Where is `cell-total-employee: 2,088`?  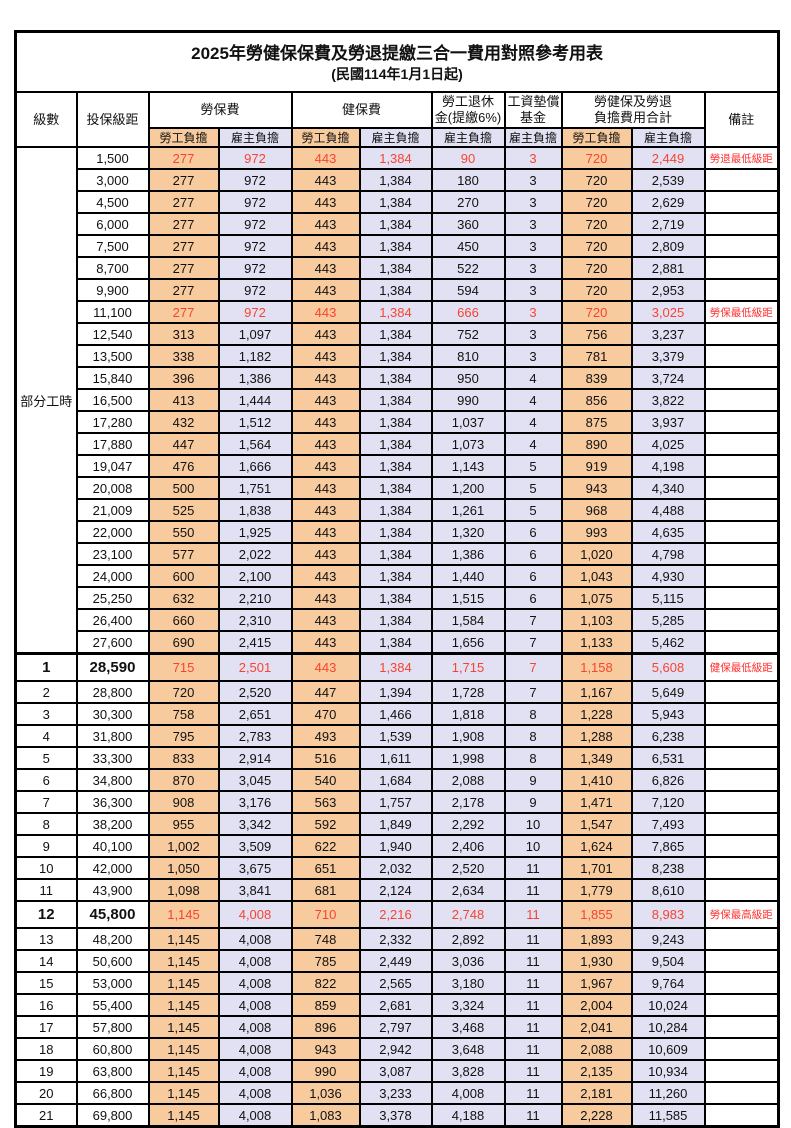 cell-total-employee: 2,088 is located at coordinates (596, 1049).